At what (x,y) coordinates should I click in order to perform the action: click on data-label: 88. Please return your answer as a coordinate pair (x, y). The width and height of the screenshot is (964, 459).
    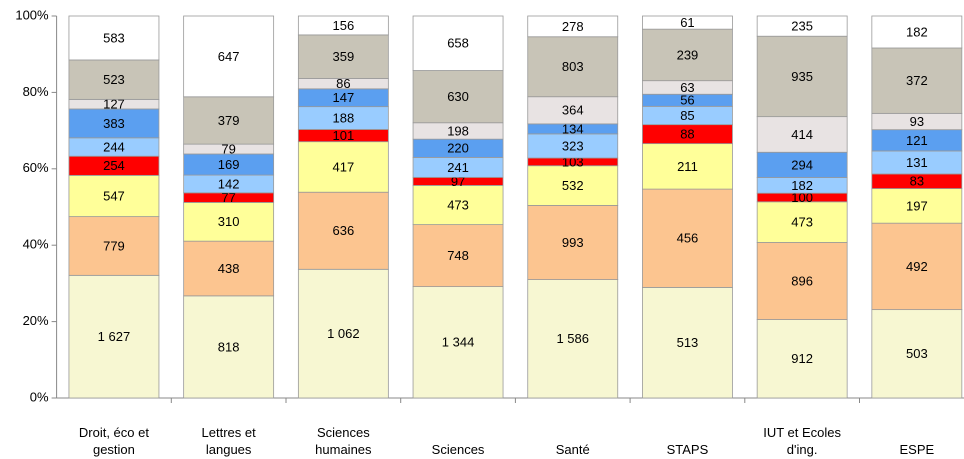
    Looking at the image, I should click on (687, 134).